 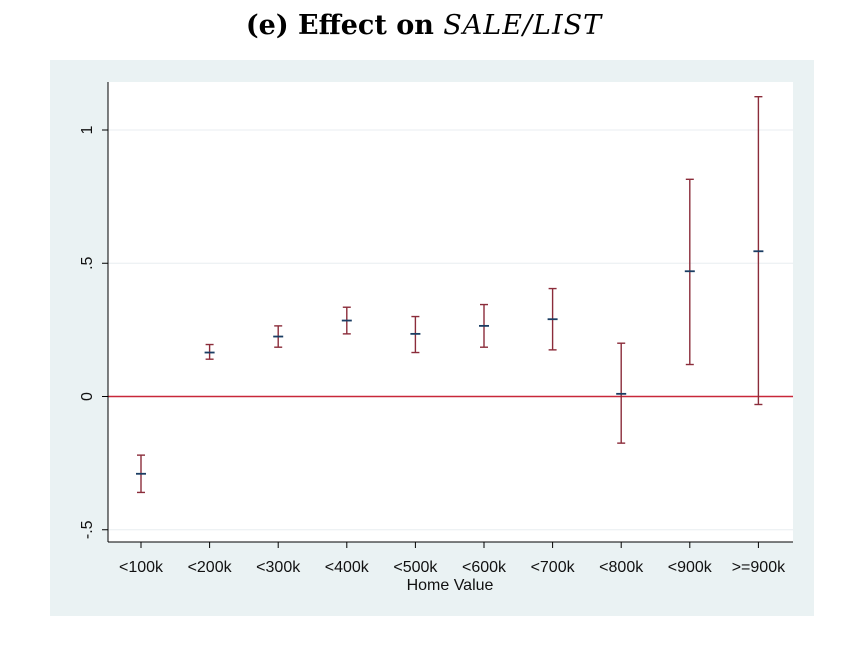 I want to click on x-tick-label-6: <700k, so click(x=553, y=567).